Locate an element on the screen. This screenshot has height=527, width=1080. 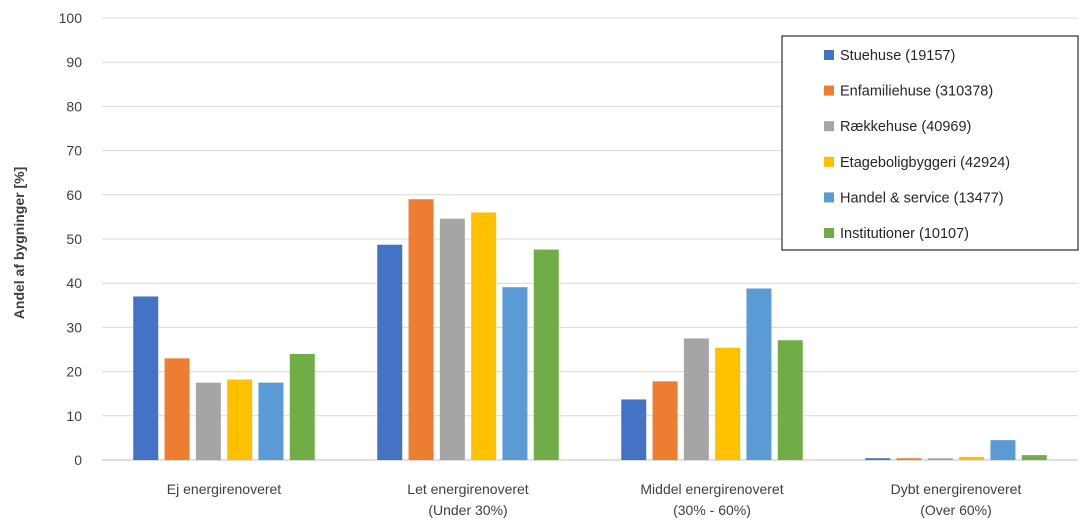
legend-entry: Enfamiliehuse (310378) is located at coordinates (916, 92).